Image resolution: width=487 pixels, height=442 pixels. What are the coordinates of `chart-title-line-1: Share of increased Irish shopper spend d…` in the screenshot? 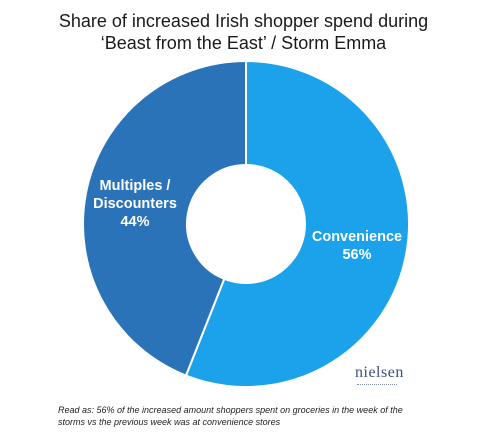 It's located at (243, 21).